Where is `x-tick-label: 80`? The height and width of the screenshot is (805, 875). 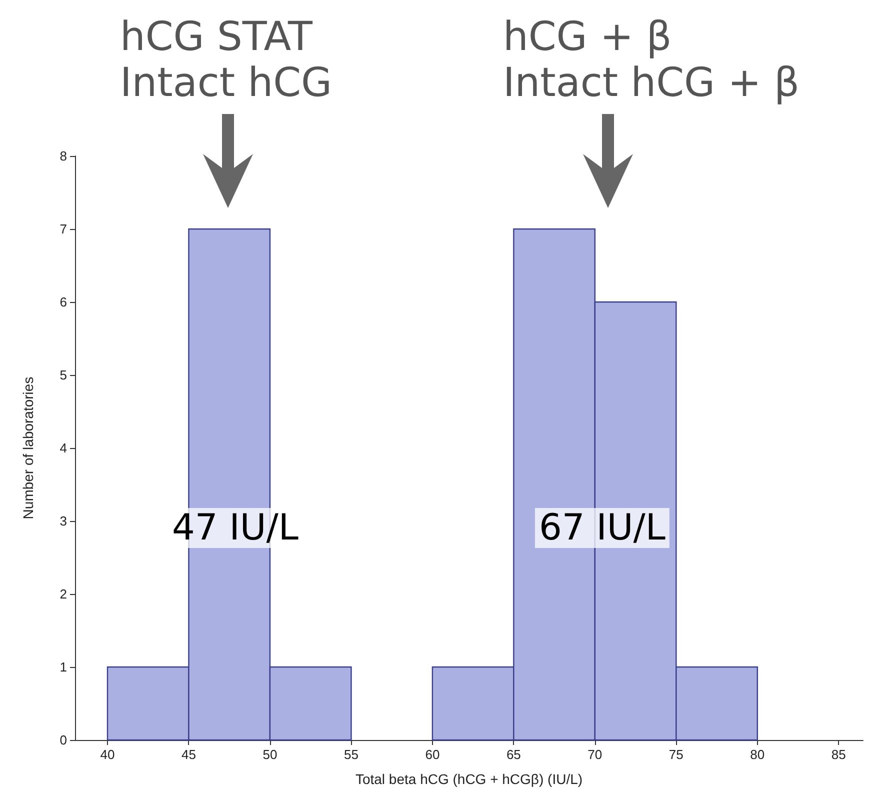 x-tick-label: 80 is located at coordinates (757, 754).